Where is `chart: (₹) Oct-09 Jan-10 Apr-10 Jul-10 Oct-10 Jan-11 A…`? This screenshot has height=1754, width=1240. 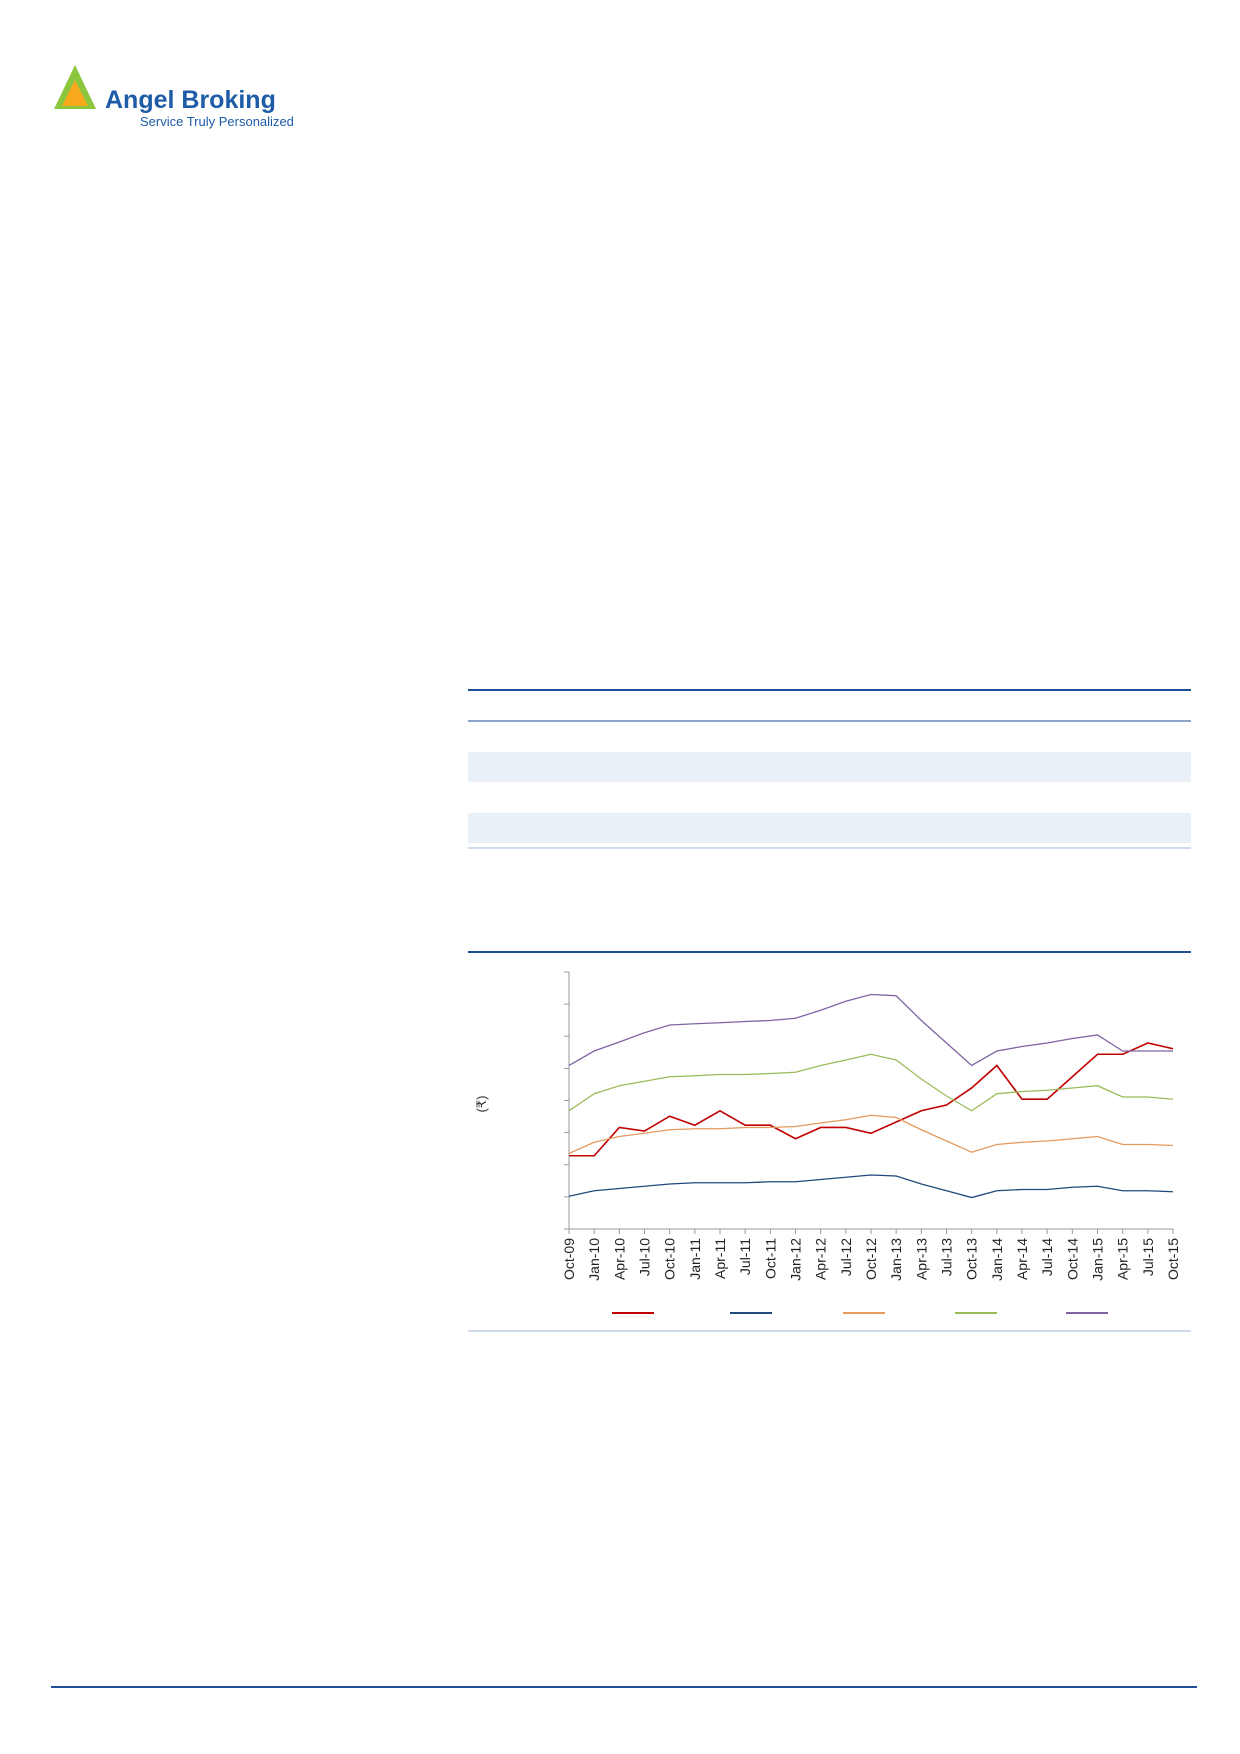
chart: (₹) Oct-09 Jan-10 Apr-10 Jul-10 Oct-10 Jan-11 A… is located at coordinates (827, 1142).